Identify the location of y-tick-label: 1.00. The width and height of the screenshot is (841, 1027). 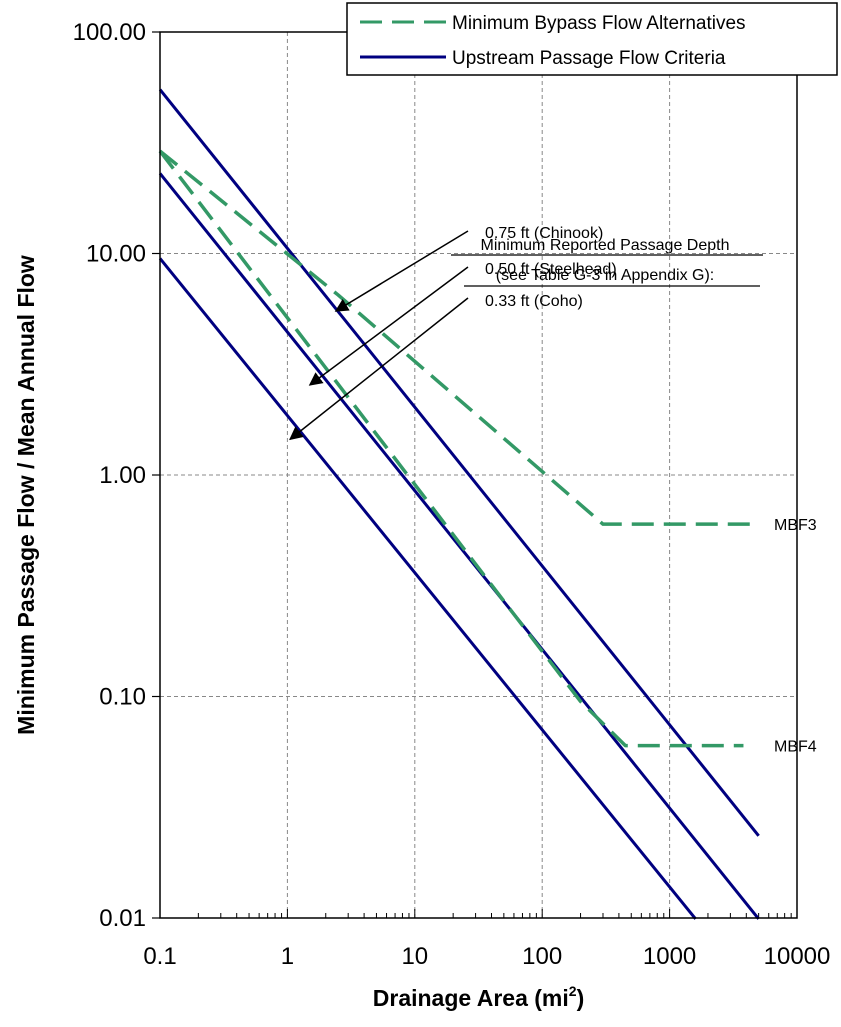
(122, 475).